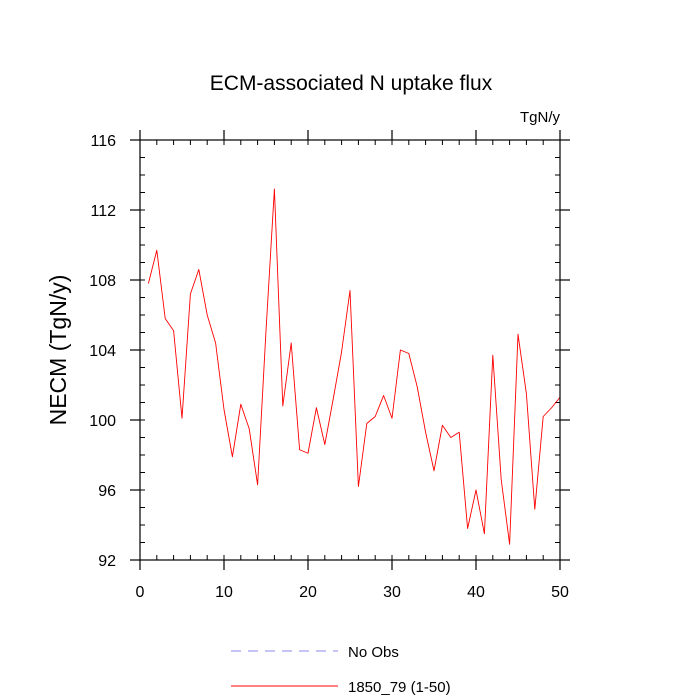 Image resolution: width=700 pixels, height=700 pixels. I want to click on y-tick-label: 116, so click(103, 141).